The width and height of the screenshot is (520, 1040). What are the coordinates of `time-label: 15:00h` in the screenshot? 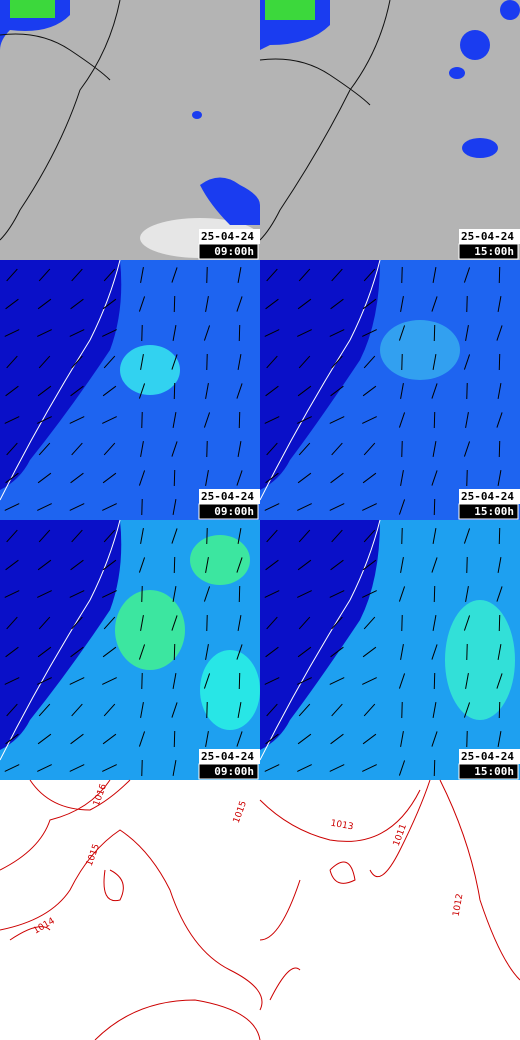 It's located at (494, 511).